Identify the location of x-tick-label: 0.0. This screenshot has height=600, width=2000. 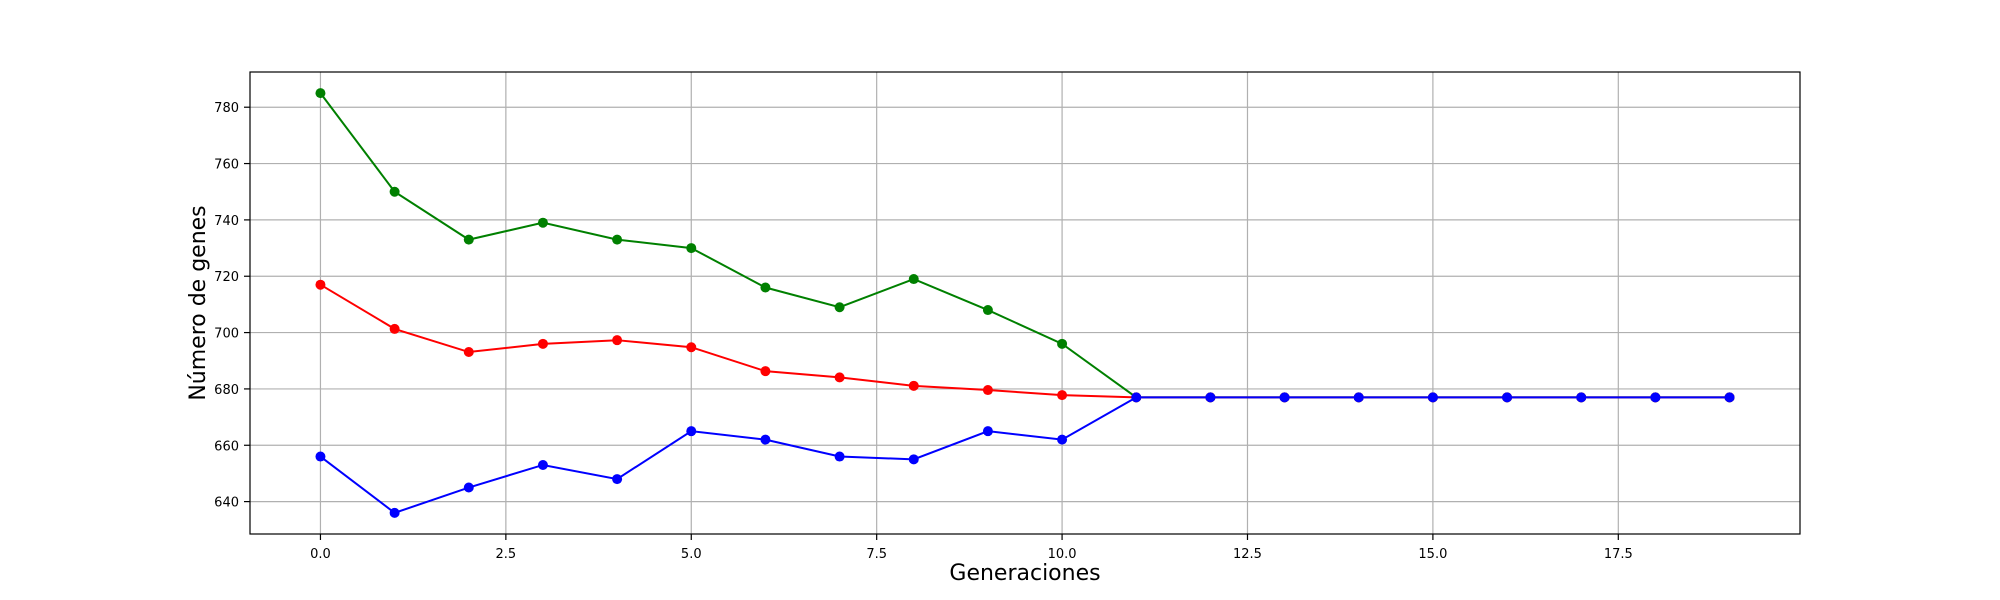
(320, 554).